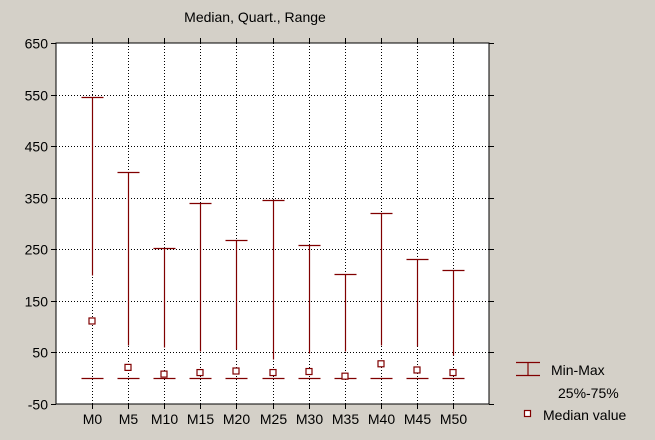 This screenshot has width=655, height=440. I want to click on box-M30, so click(309, 312).